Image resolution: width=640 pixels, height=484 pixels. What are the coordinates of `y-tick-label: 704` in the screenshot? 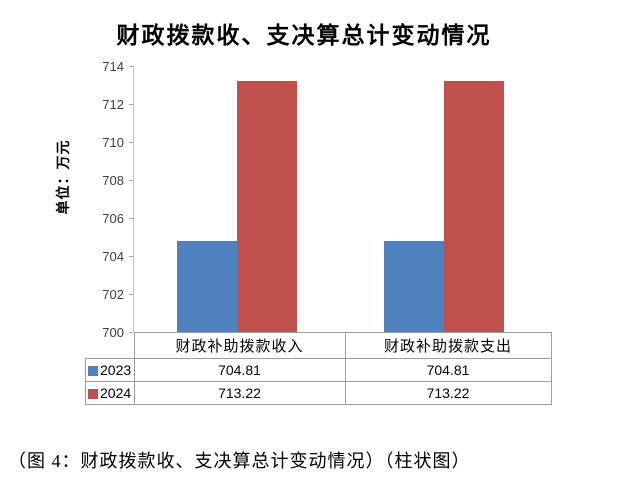 It's located at (113, 256).